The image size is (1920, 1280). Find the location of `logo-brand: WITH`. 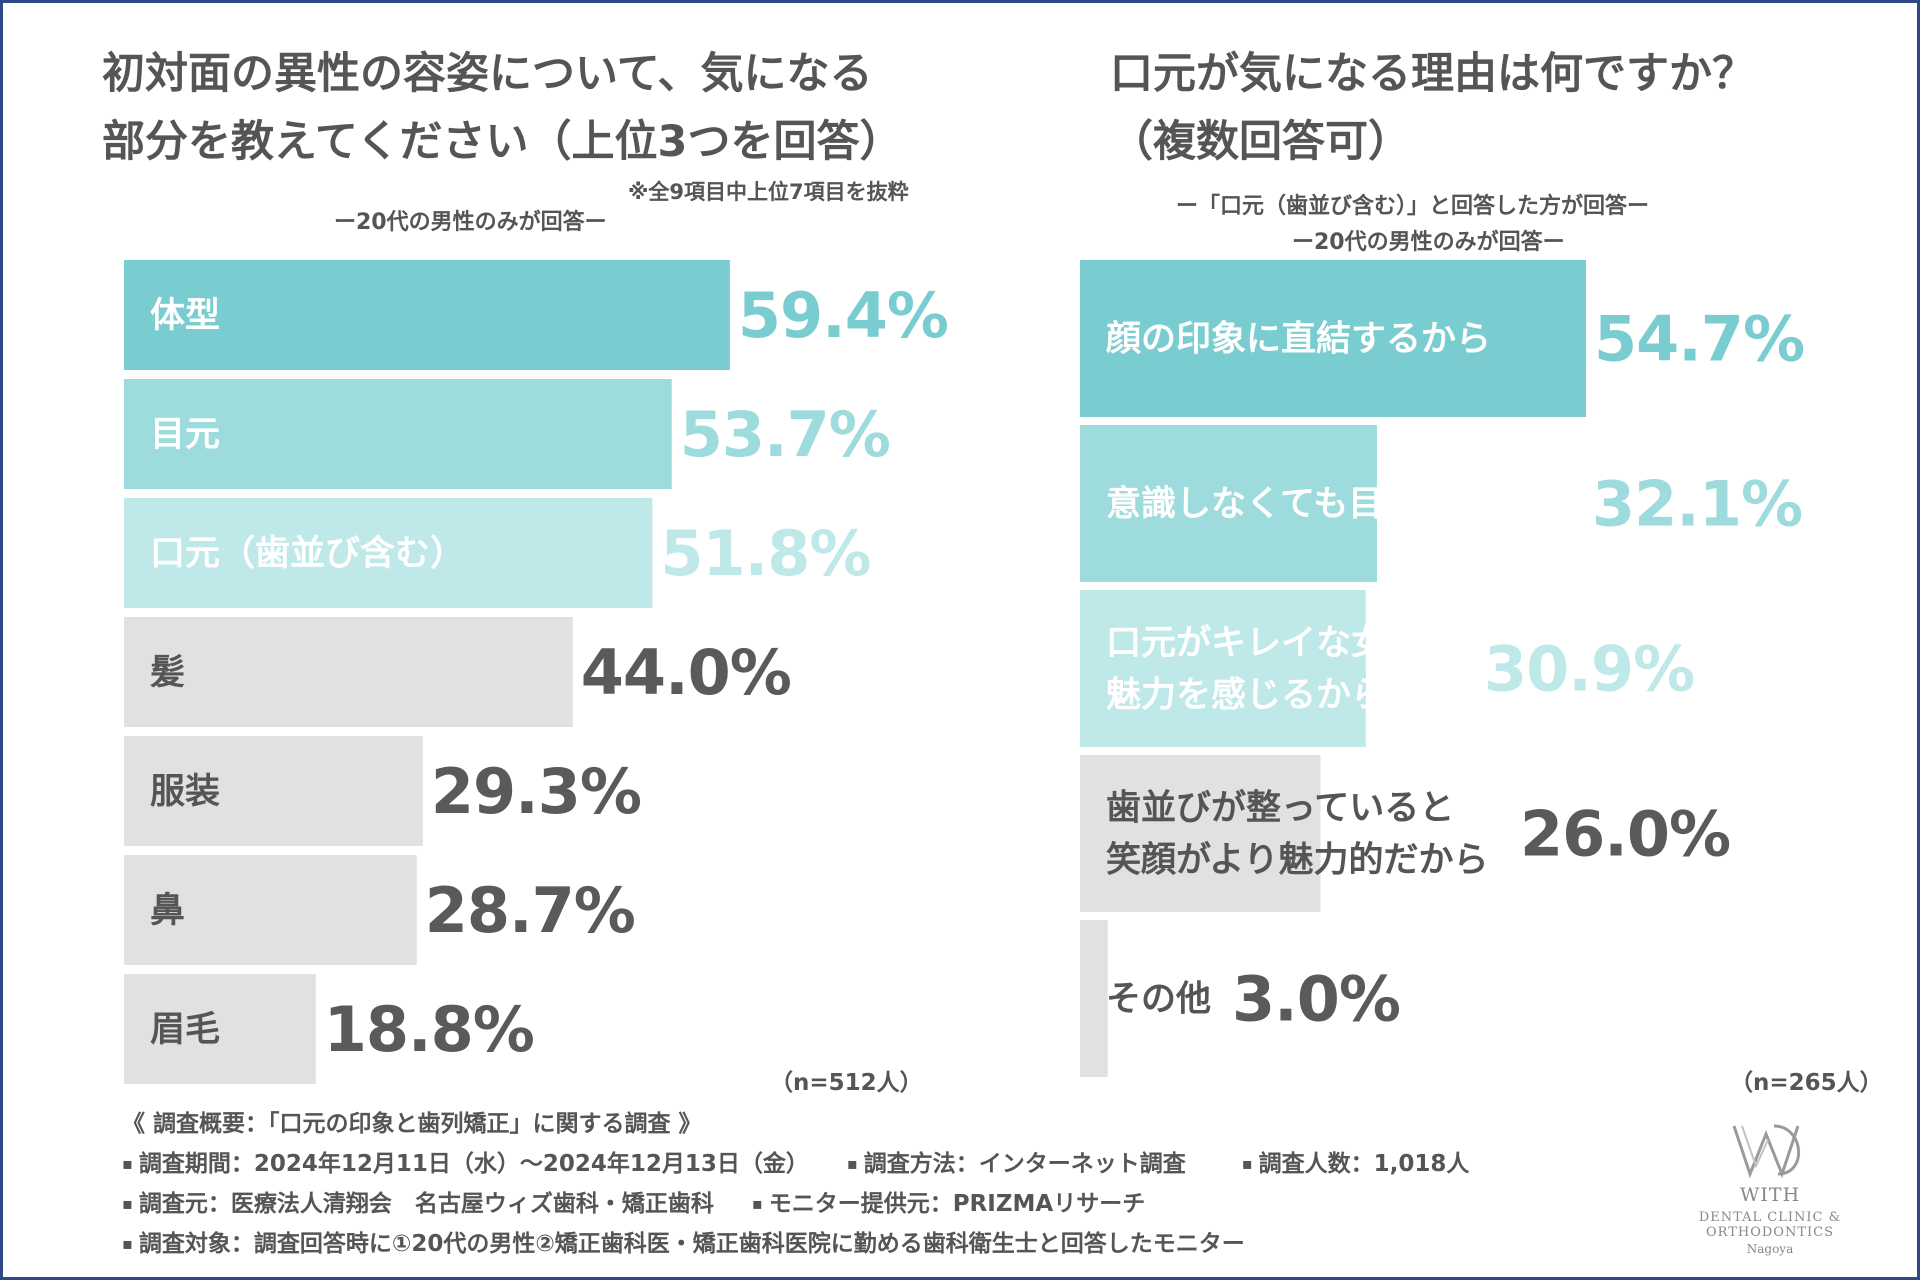

logo-brand: WITH is located at coordinates (1770, 1195).